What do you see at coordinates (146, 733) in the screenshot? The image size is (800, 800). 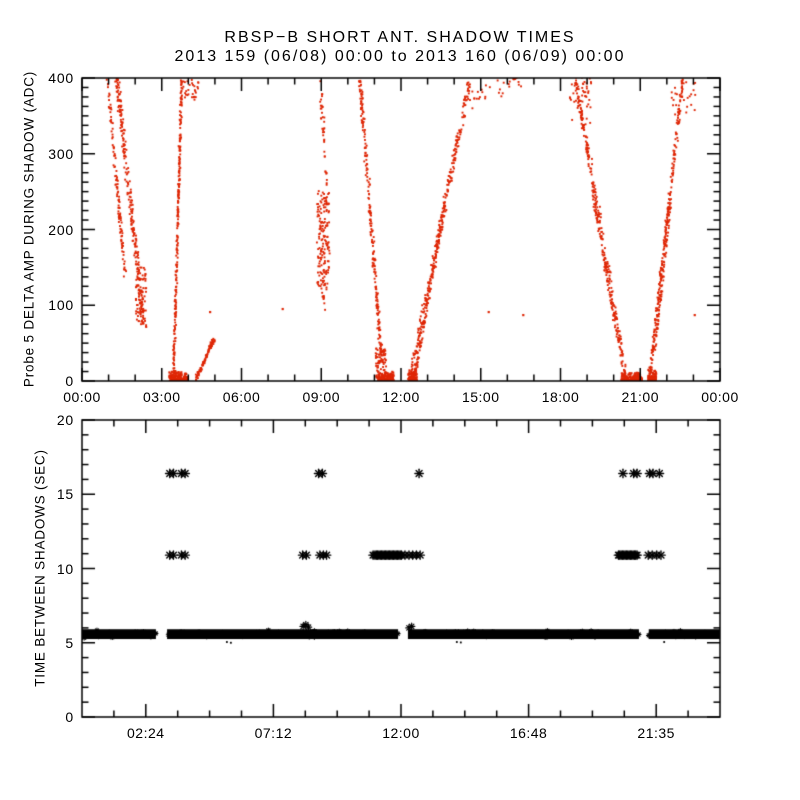 I see `bottom-panel-x-tick-label: 02:24` at bounding box center [146, 733].